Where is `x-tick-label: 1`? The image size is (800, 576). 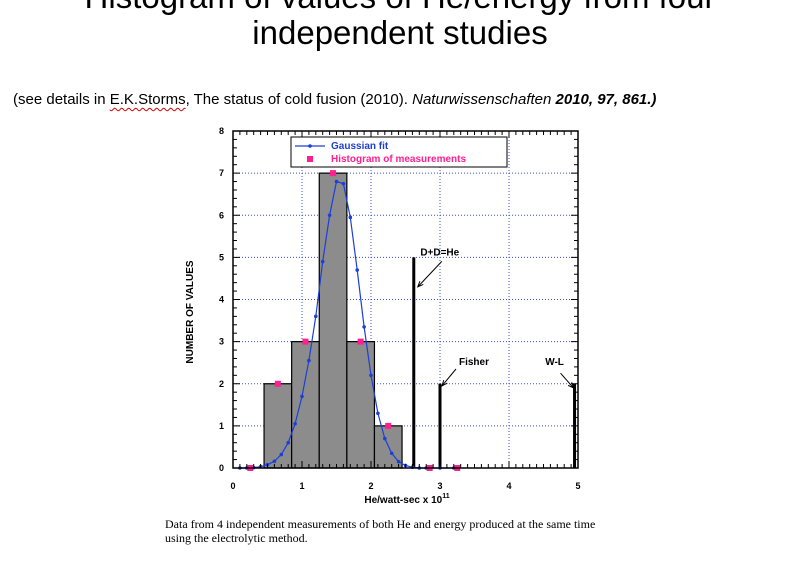
x-tick-label: 1 is located at coordinates (301, 486).